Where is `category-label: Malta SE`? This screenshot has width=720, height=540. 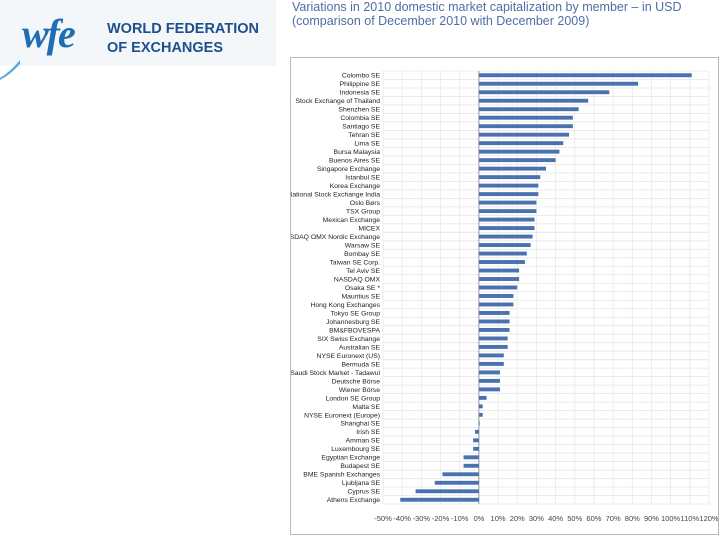 category-label: Malta SE is located at coordinates (366, 407).